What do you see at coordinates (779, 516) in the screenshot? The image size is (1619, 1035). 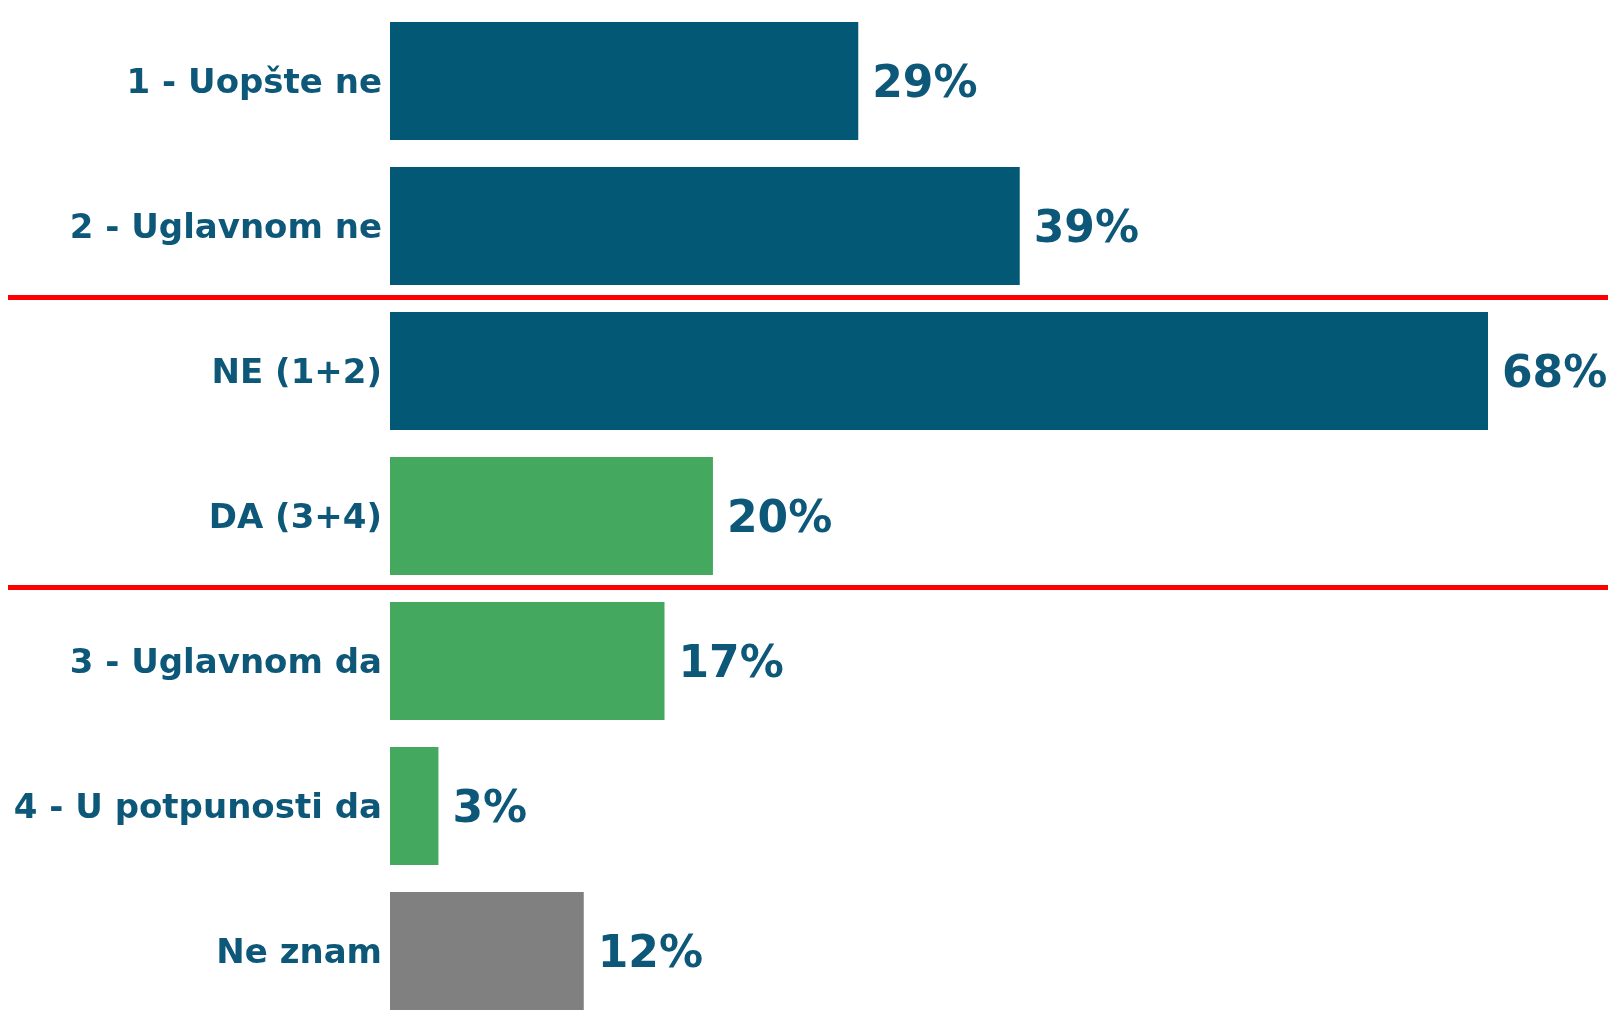 I see `data-label: 20%` at bounding box center [779, 516].